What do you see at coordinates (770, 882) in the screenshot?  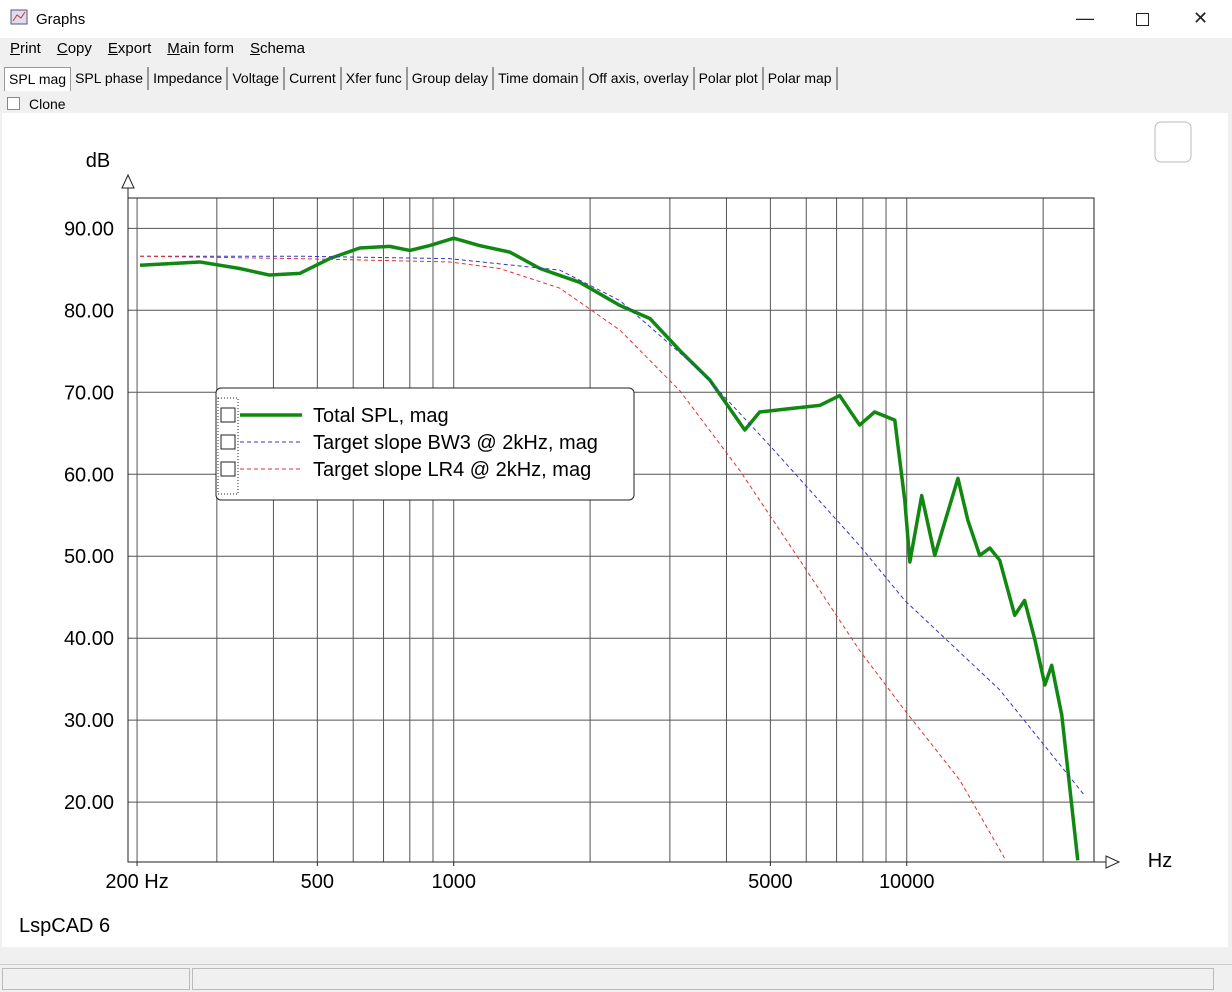 I see `x-tick-label: 5000` at bounding box center [770, 882].